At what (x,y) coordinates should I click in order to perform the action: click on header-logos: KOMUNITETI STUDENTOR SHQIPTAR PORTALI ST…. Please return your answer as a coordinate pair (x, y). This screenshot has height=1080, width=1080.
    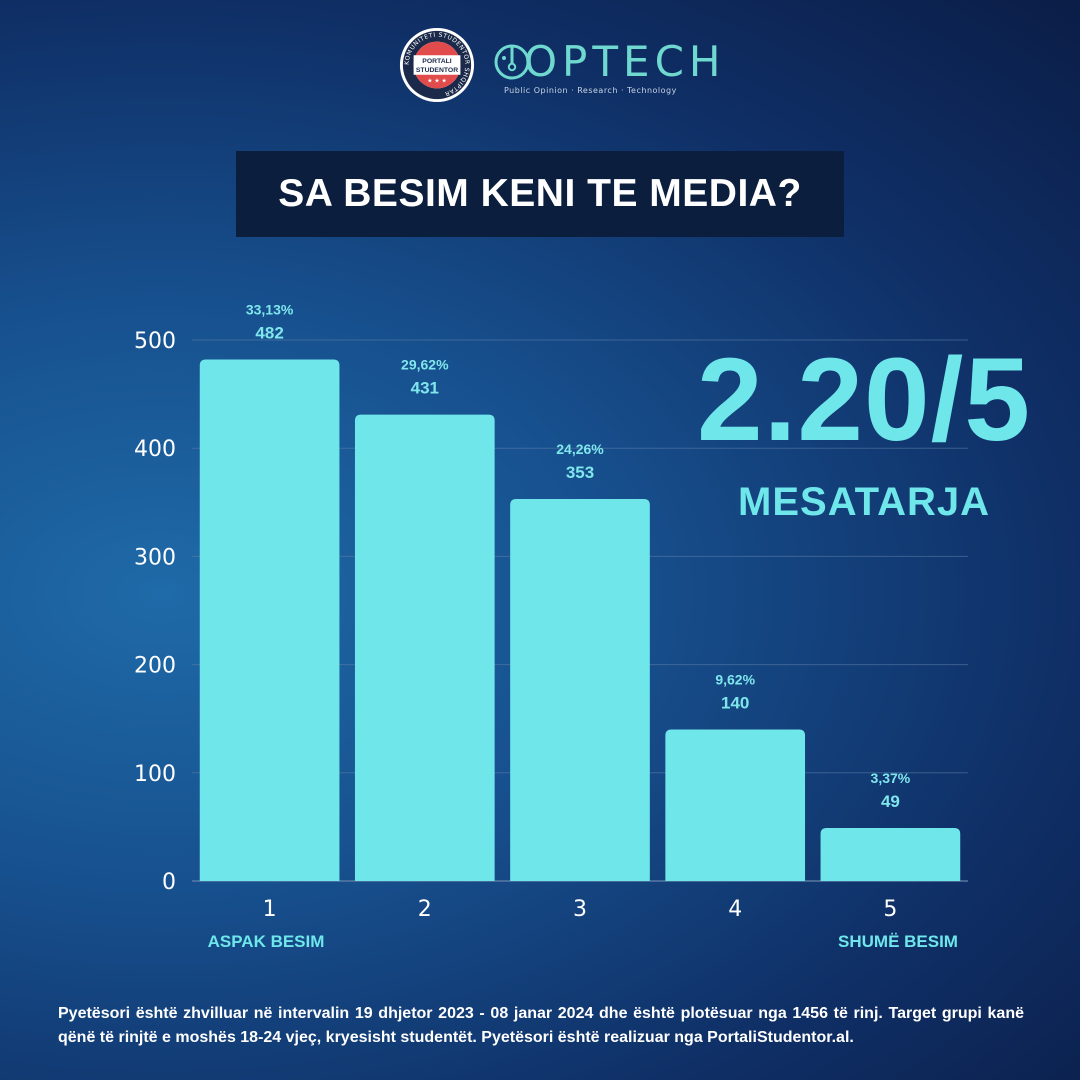
    Looking at the image, I should click on (540, 67).